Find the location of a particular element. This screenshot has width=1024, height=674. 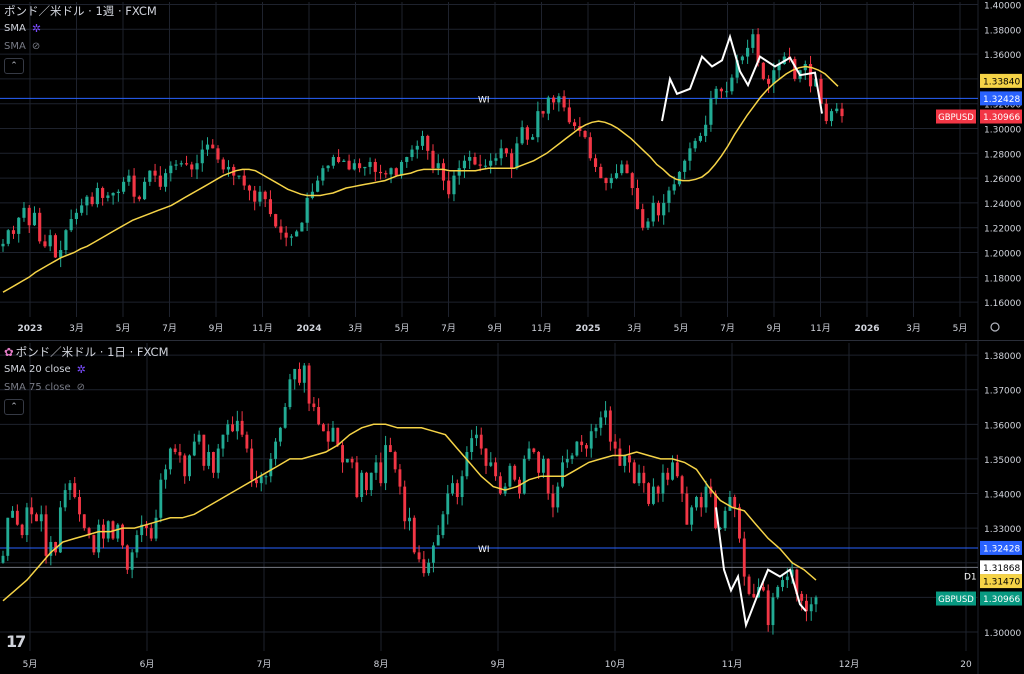

daily-chart-title: ポンド／米ドル · 1日 · FXCM is located at coordinates (92, 352).